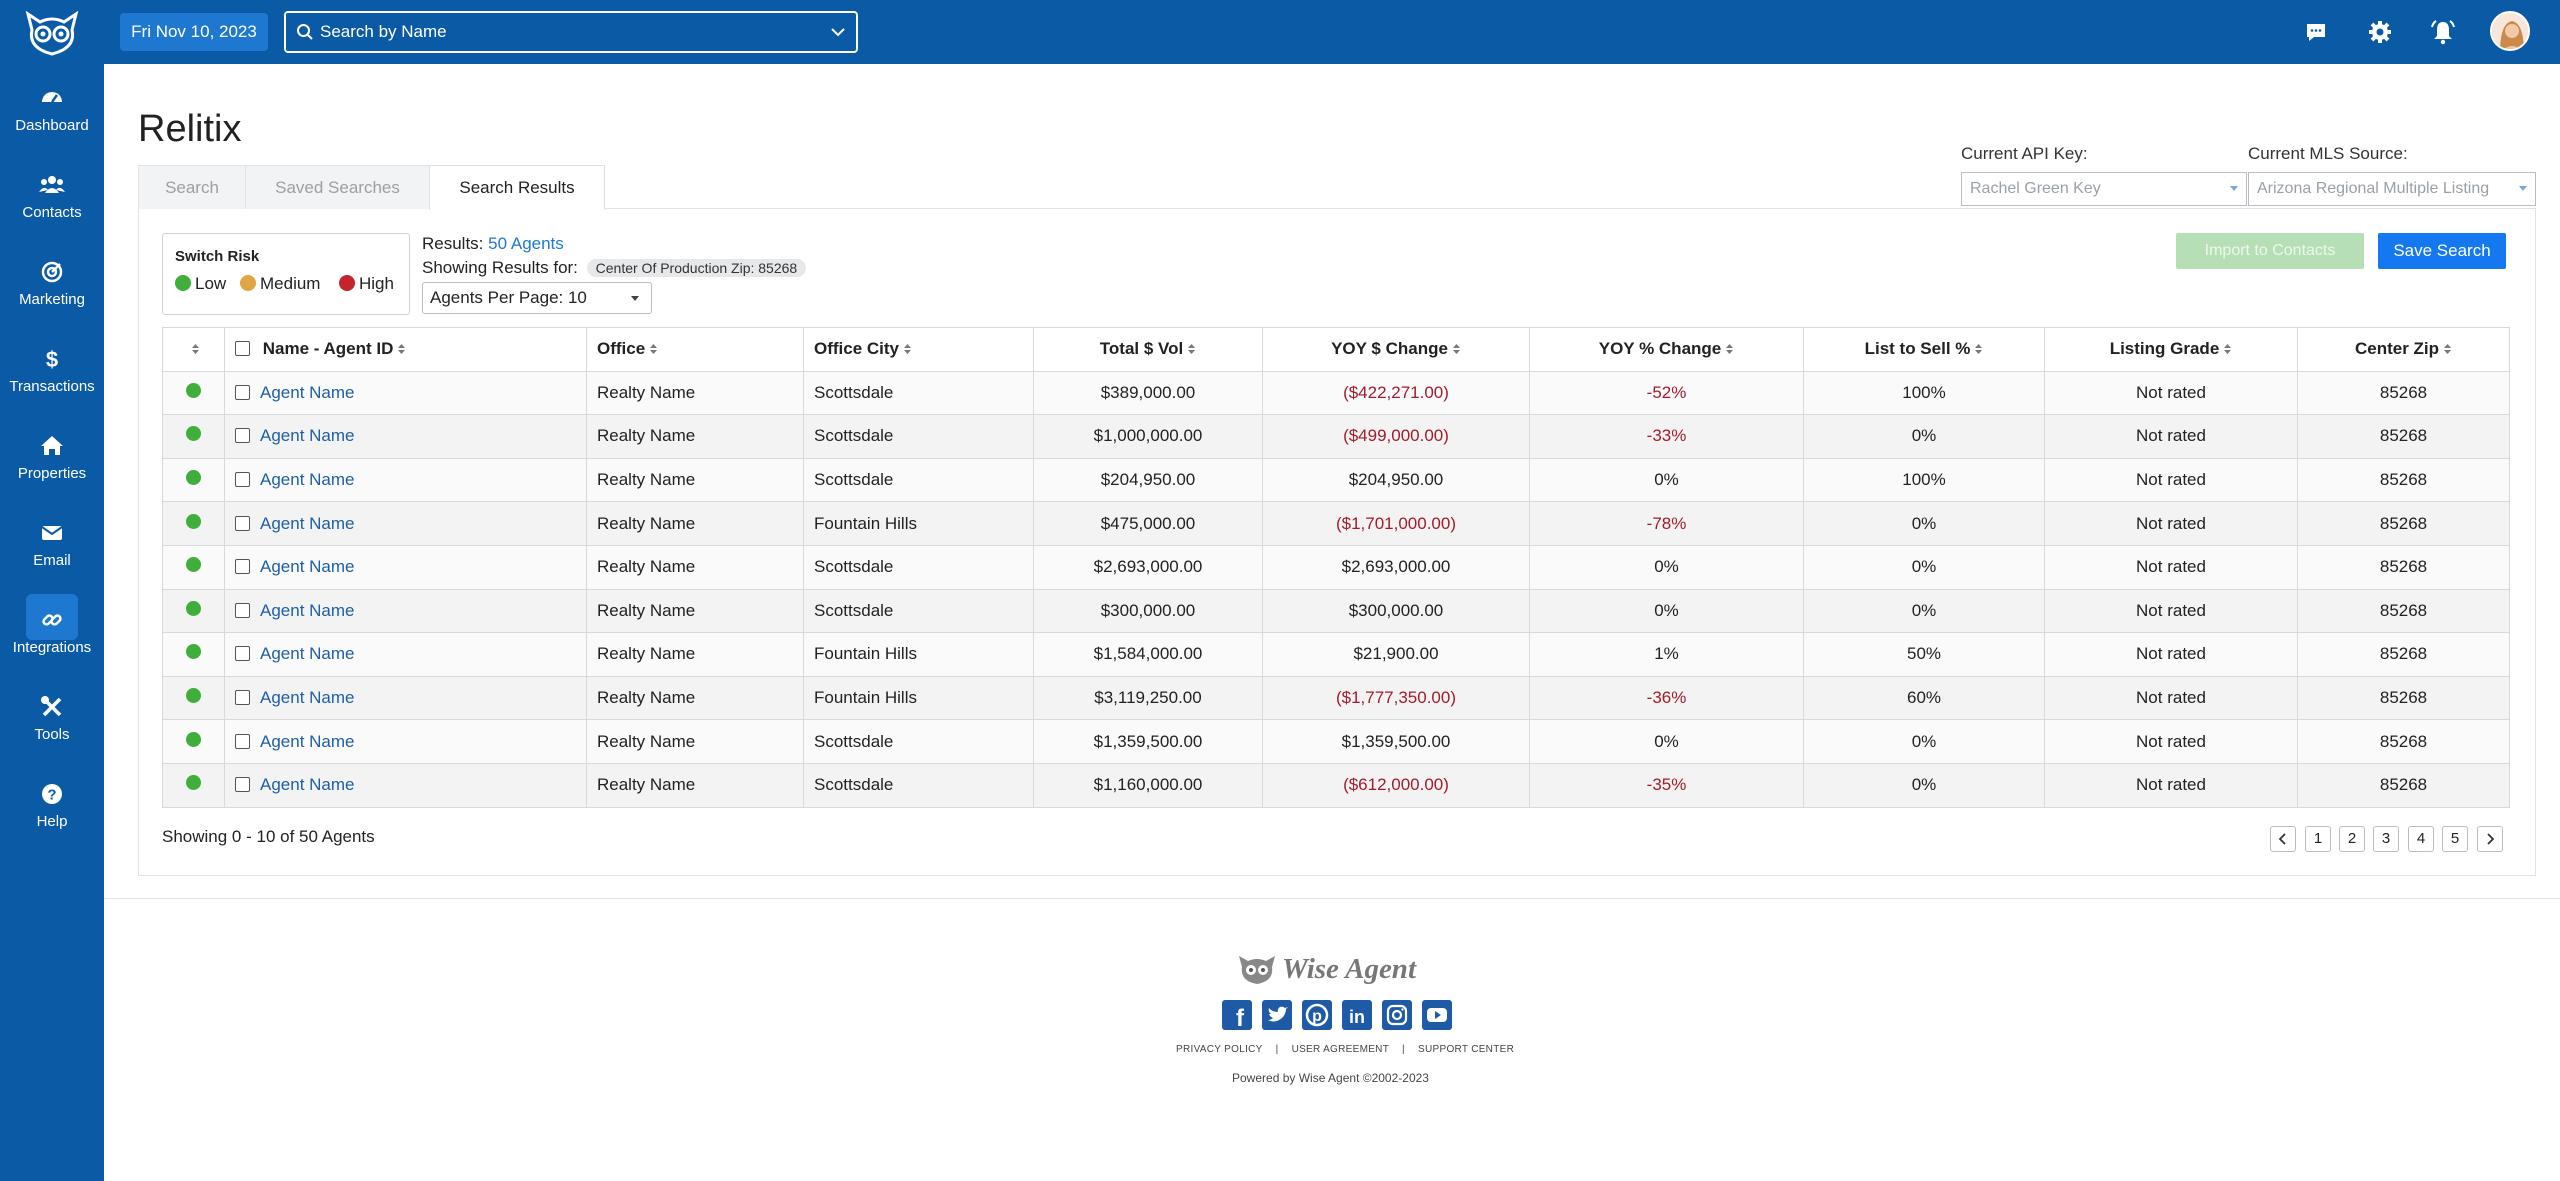 This screenshot has width=2560, height=1181. What do you see at coordinates (695, 349) in the screenshot?
I see `office-column-header: Office` at bounding box center [695, 349].